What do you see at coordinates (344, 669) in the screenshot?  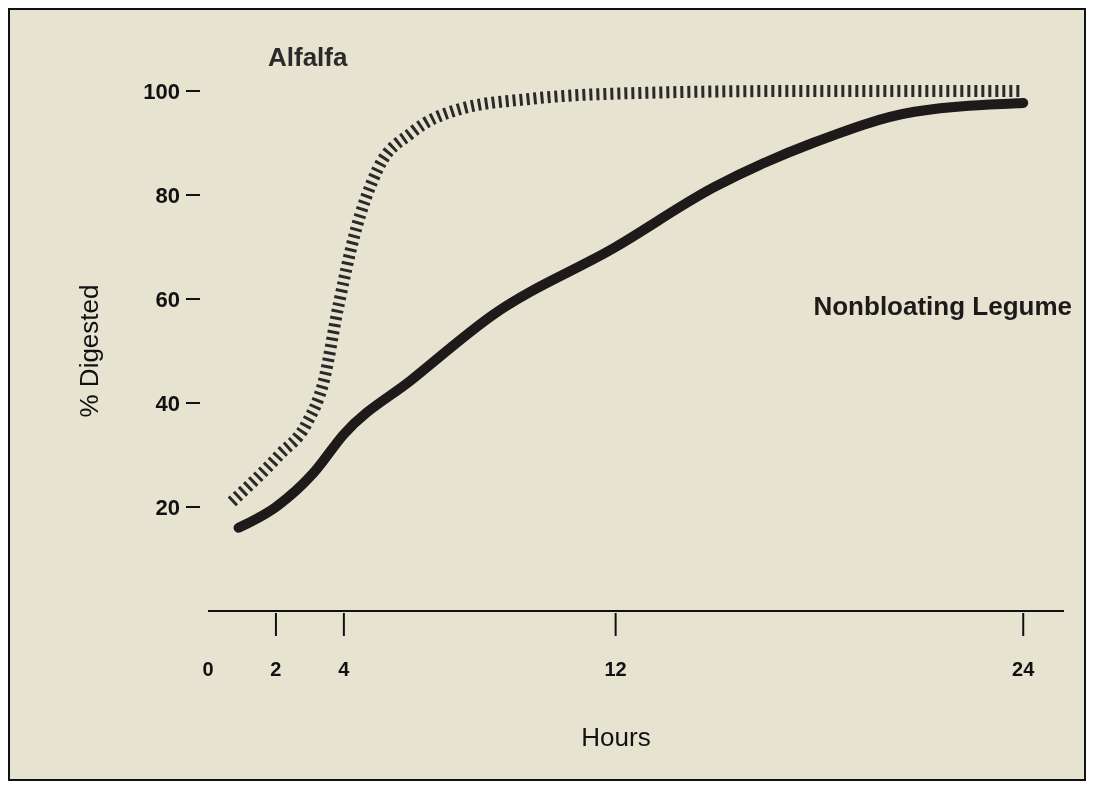 I see `x-tick-label: 4` at bounding box center [344, 669].